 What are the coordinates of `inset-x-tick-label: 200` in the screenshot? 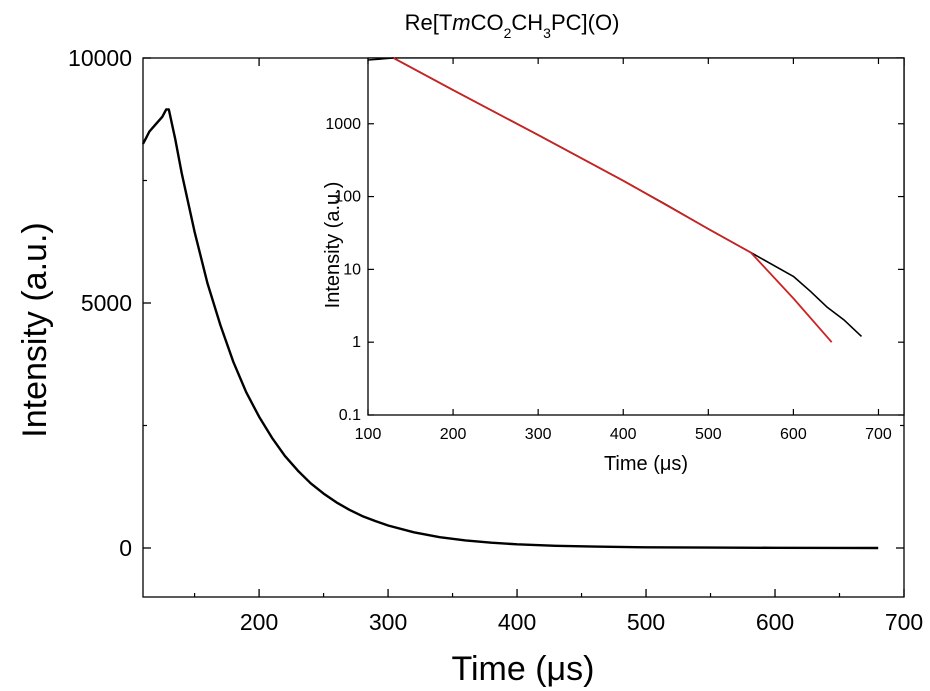 It's located at (453, 434).